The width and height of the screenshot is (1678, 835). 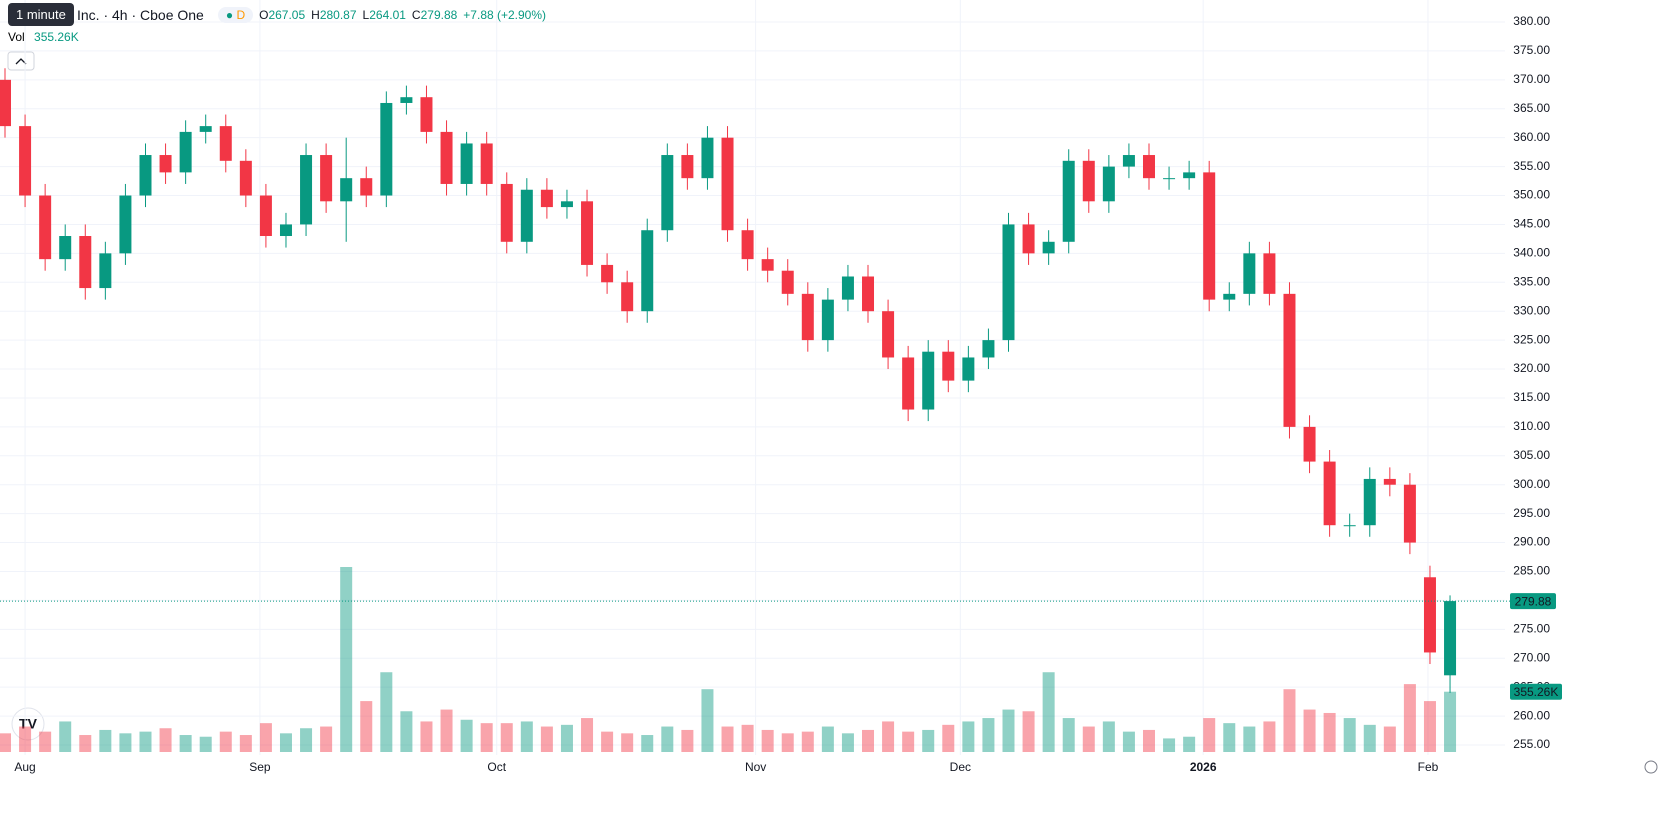 I want to click on badge: ● D, so click(x=235, y=15).